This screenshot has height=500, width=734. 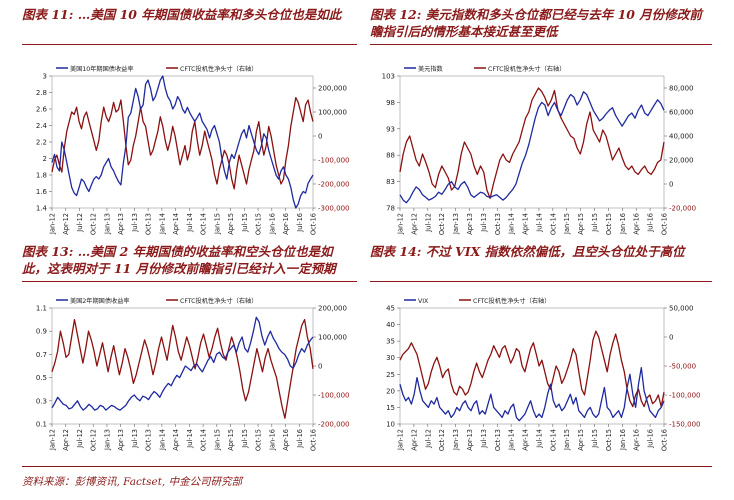 I want to click on y-left-tick-label: 35, so click(x=390, y=342).